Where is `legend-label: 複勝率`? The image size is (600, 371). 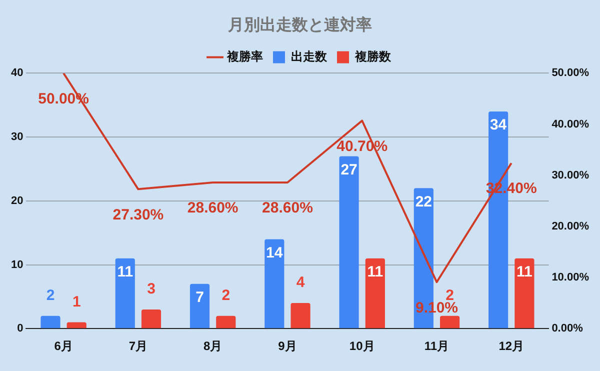 legend-label: 複勝率 is located at coordinates (244, 57).